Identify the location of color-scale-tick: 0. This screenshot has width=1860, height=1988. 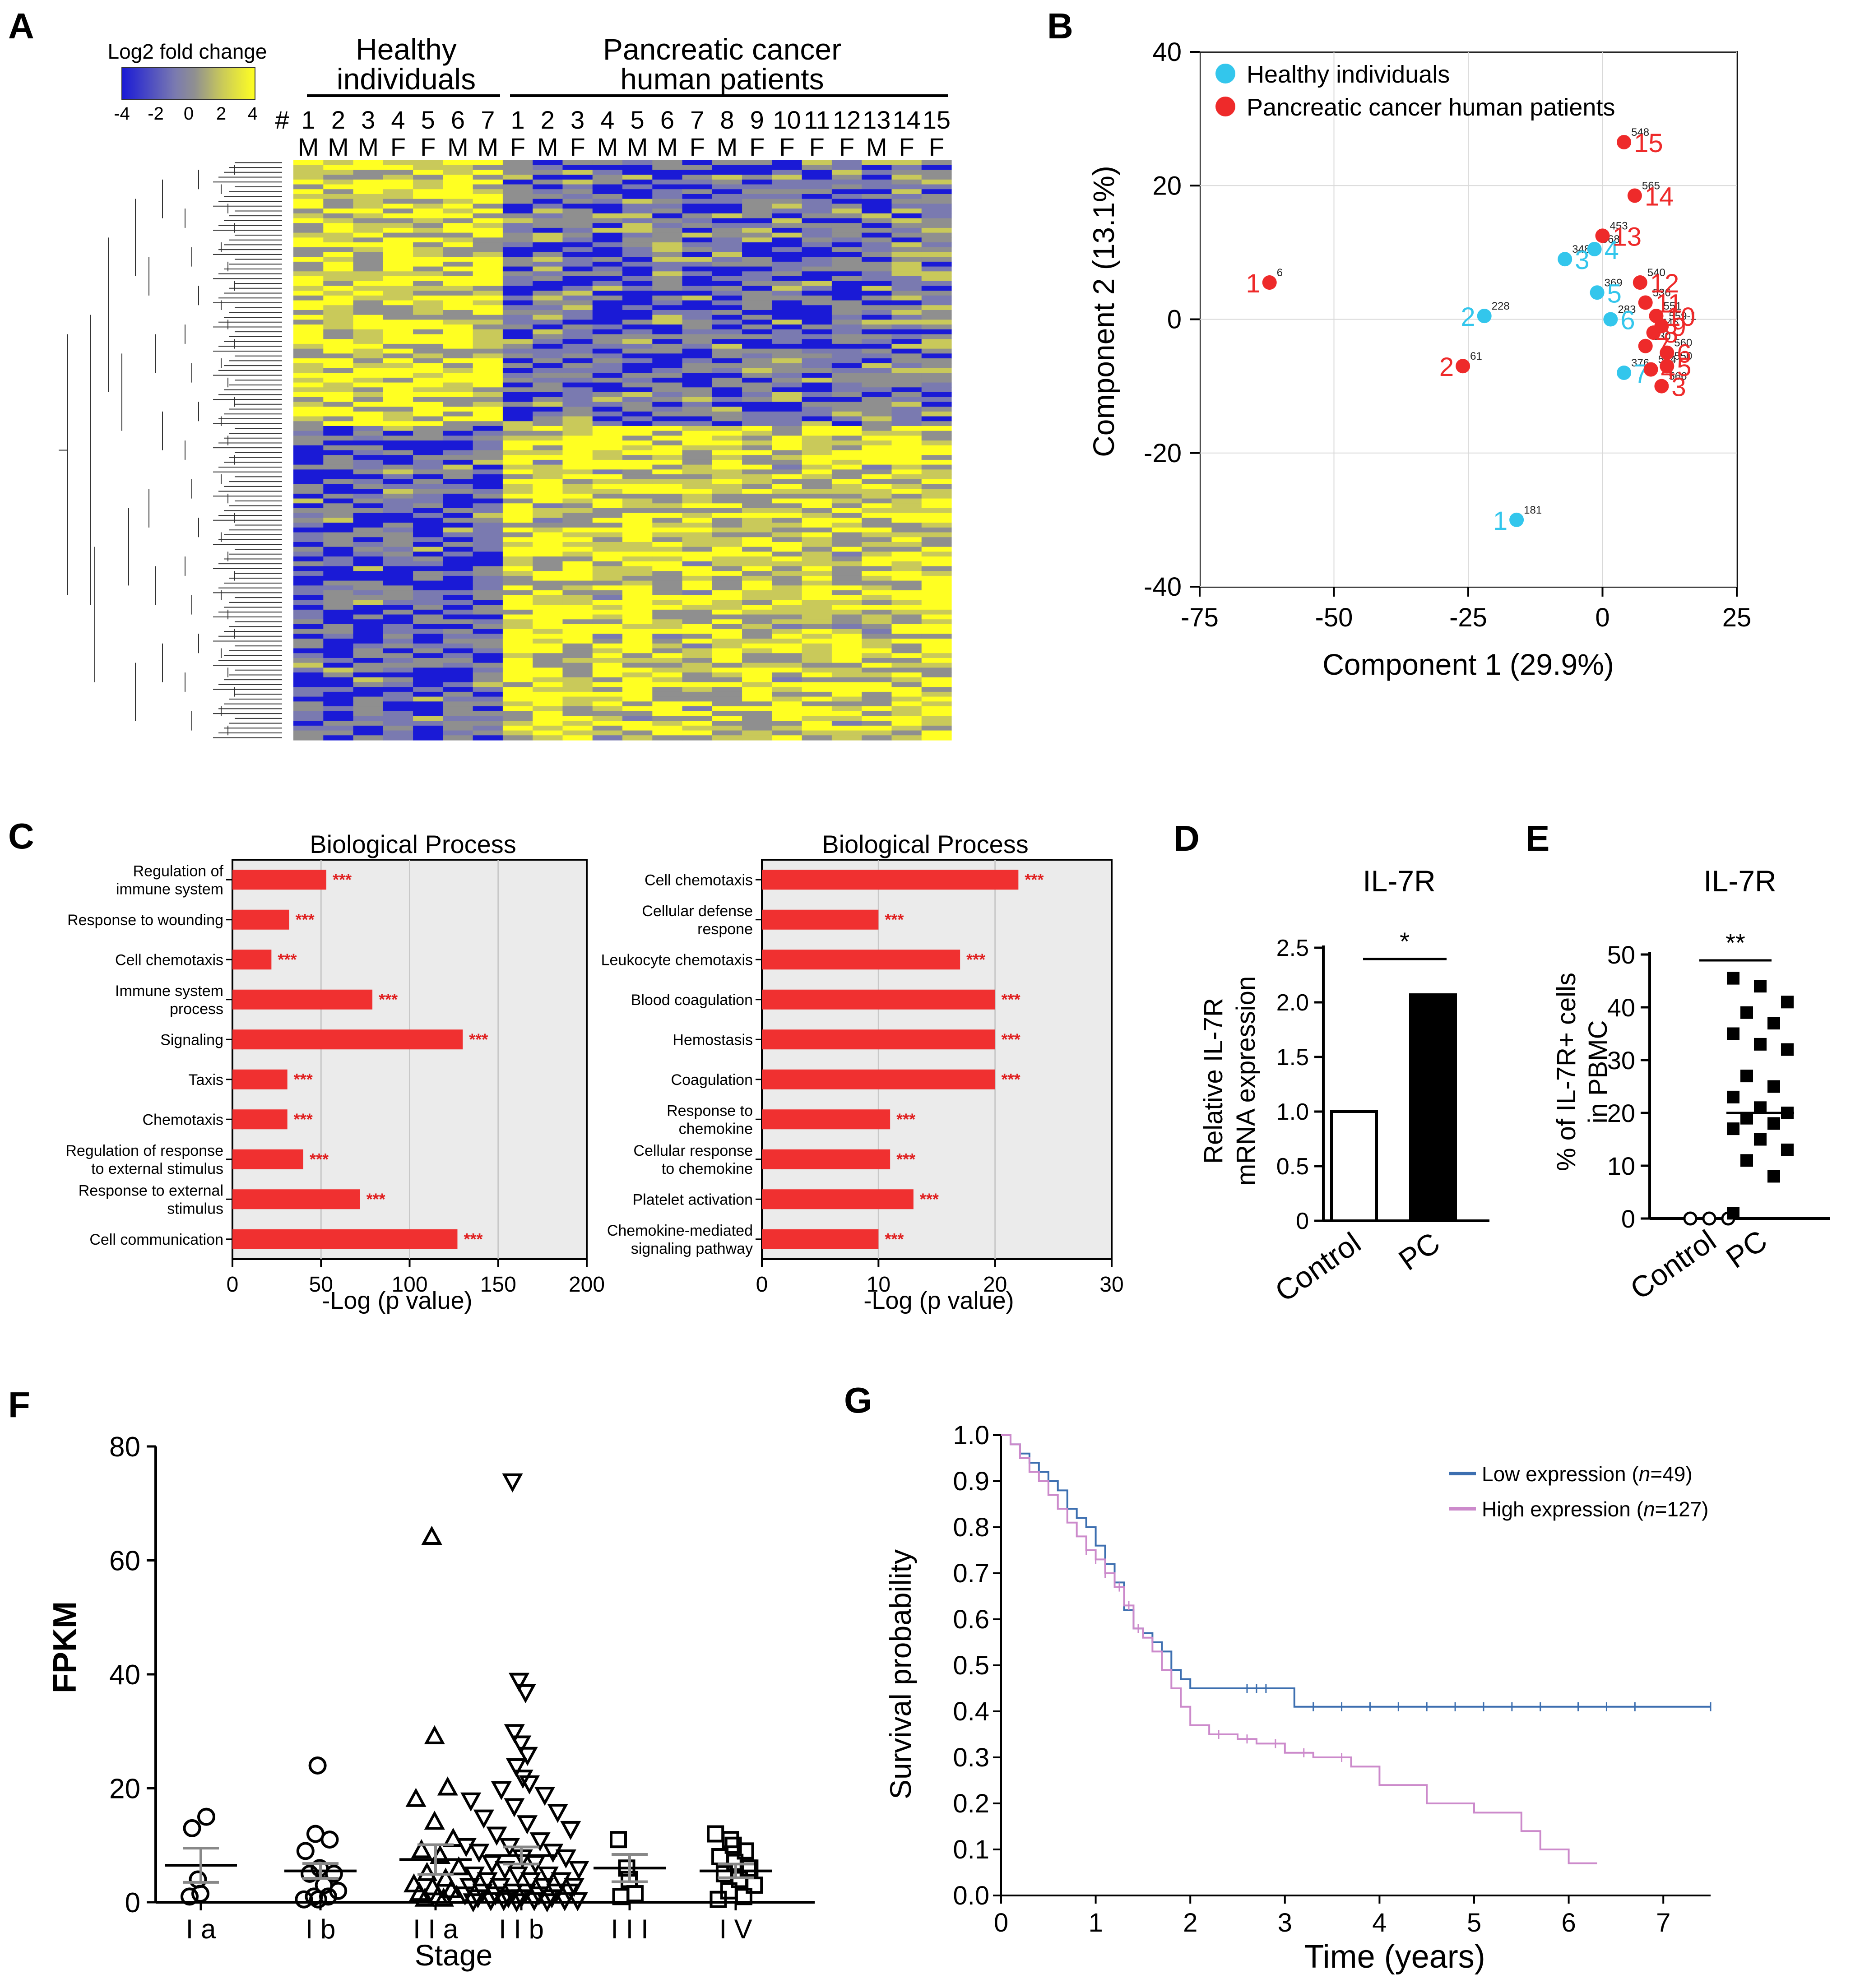
(189, 114).